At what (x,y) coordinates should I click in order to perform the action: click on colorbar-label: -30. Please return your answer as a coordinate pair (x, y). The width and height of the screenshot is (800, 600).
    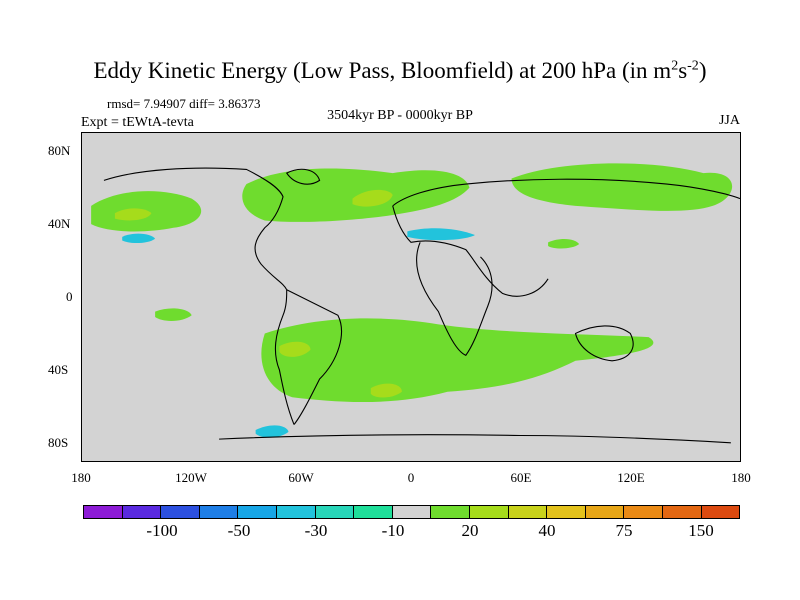
    Looking at the image, I should click on (316, 530).